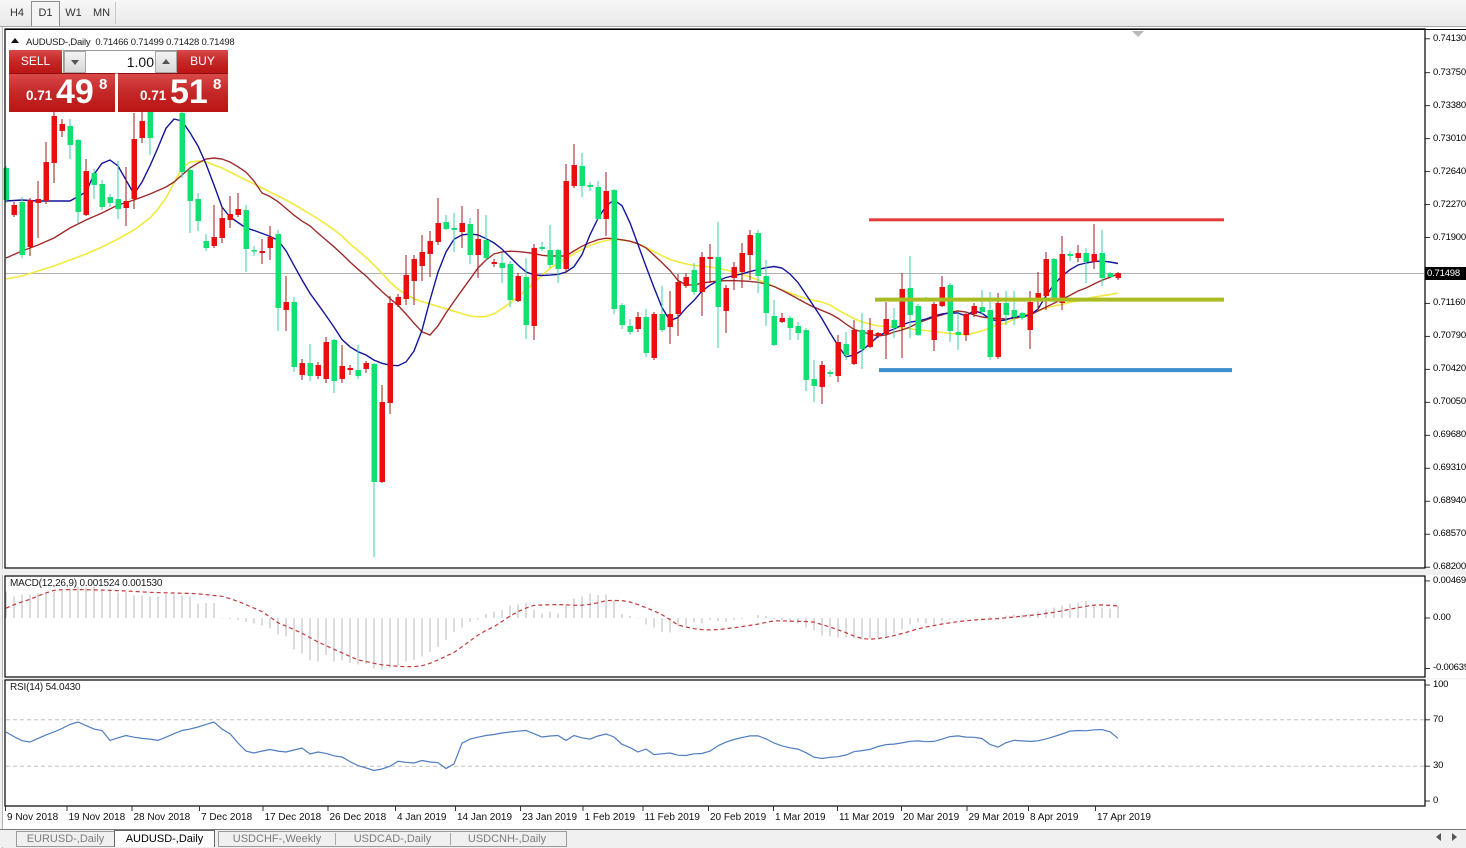  I want to click on rsi-line, so click(562, 746).